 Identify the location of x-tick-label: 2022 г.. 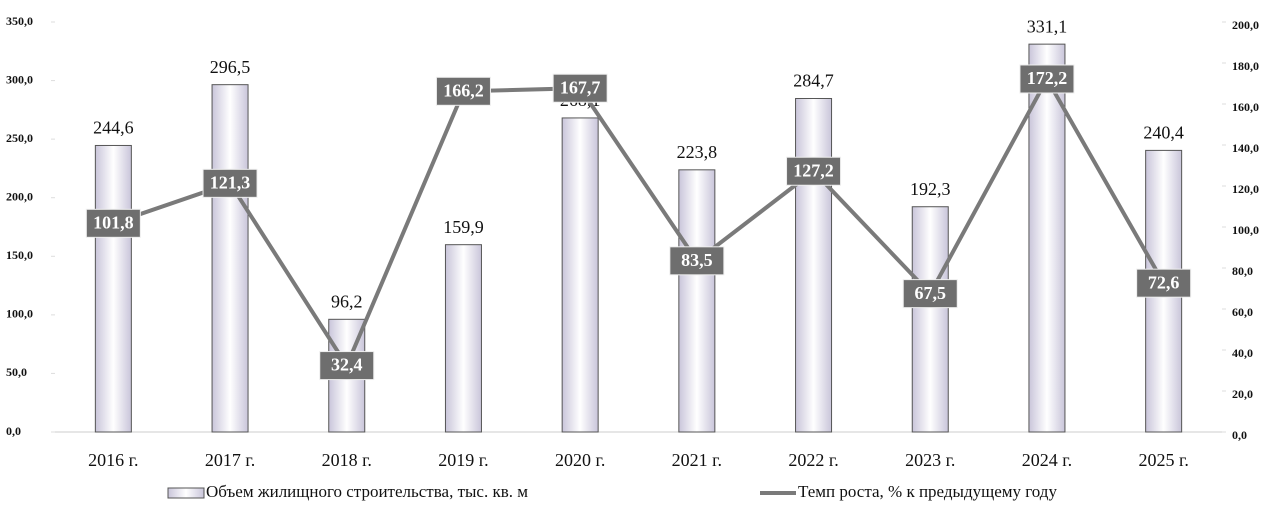
(813, 460).